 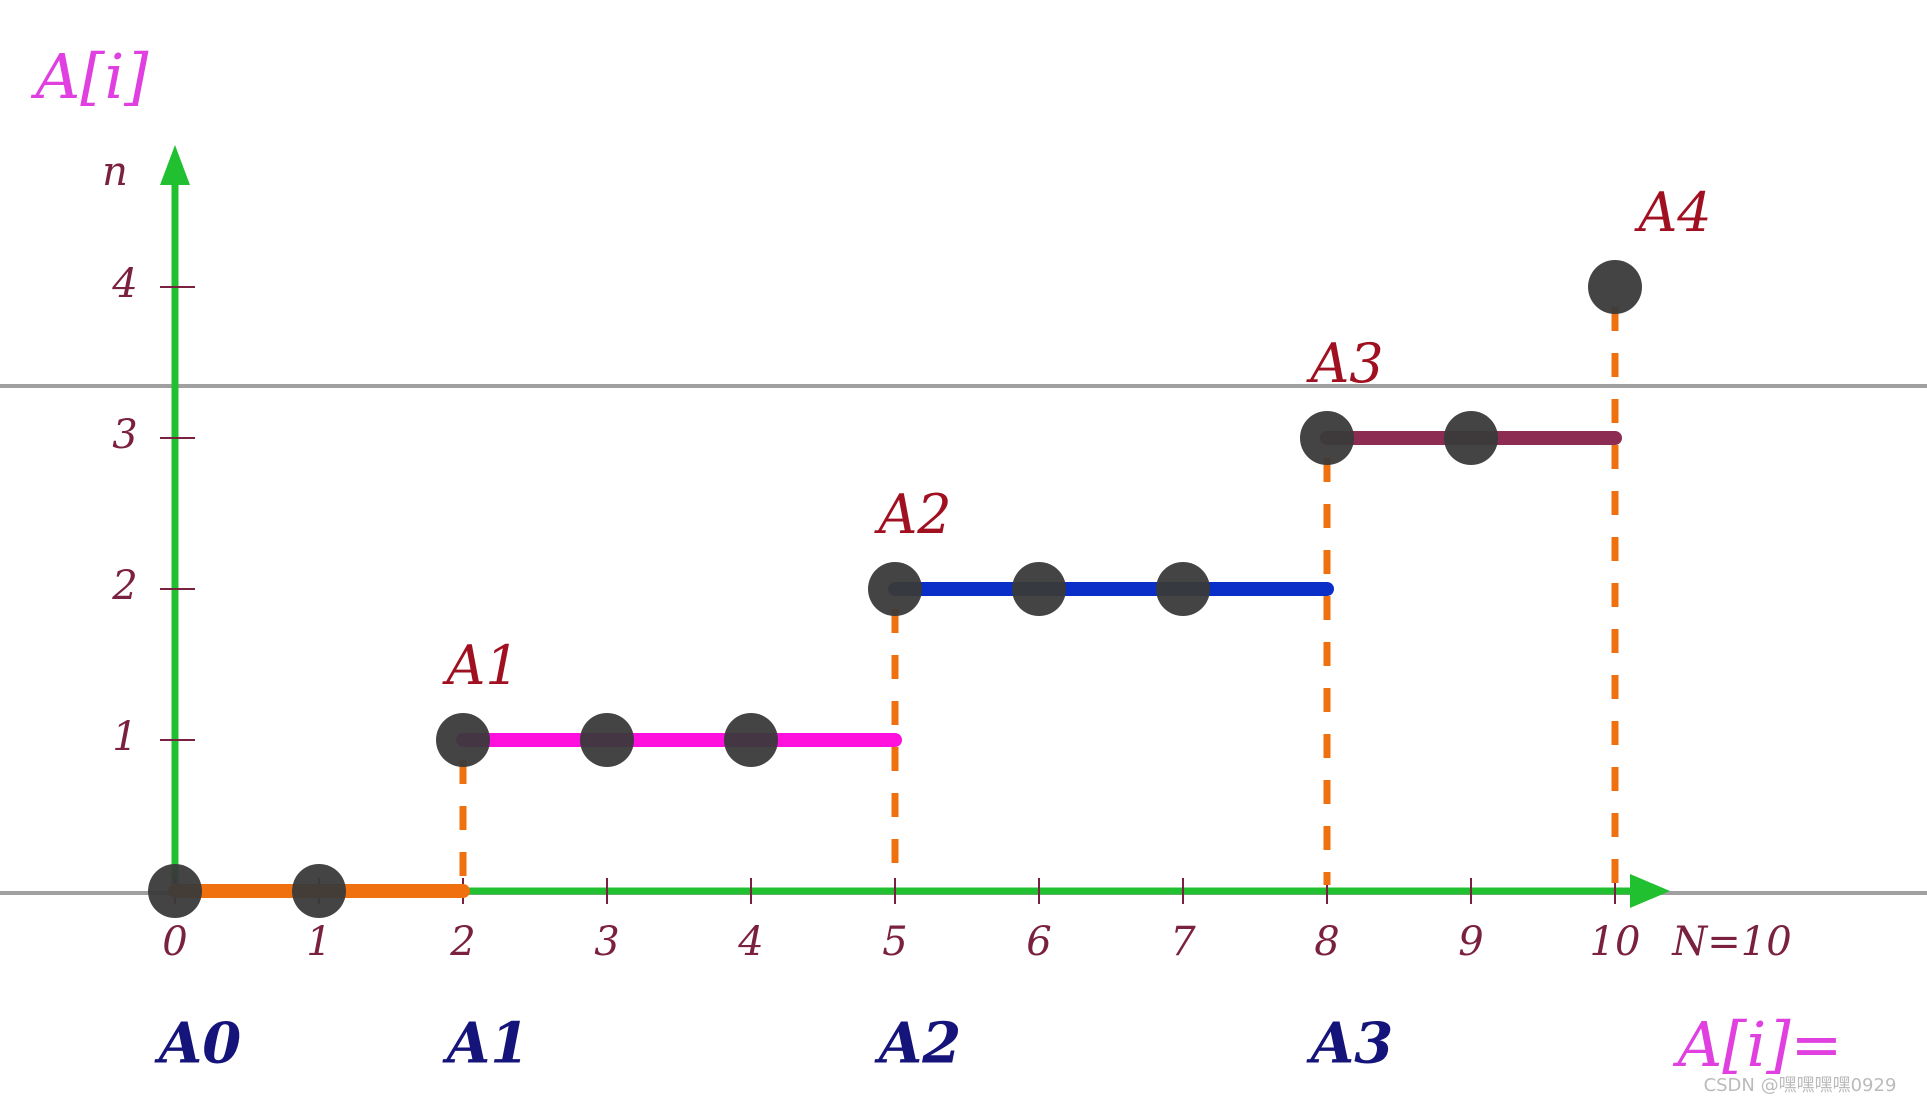 I want to click on x-arrow, so click(x=1650, y=891).